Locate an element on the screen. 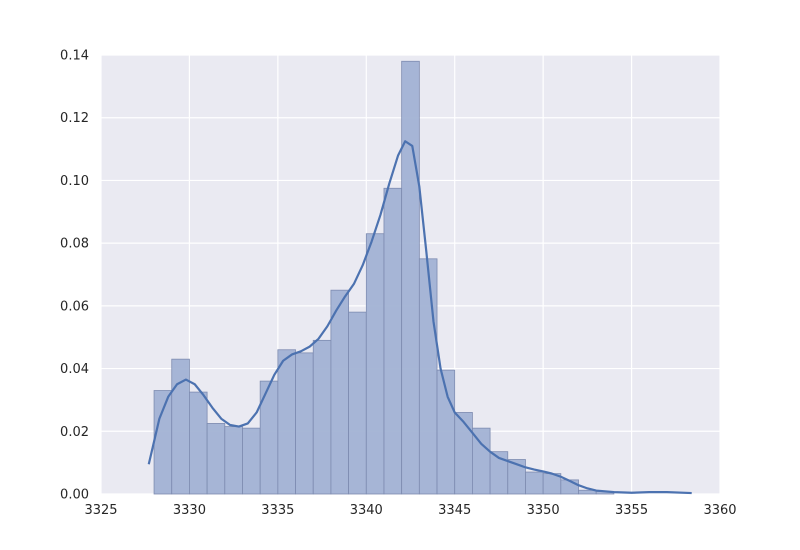 This screenshot has width=800, height=550. x-tick-label: 3345 is located at coordinates (454, 510).